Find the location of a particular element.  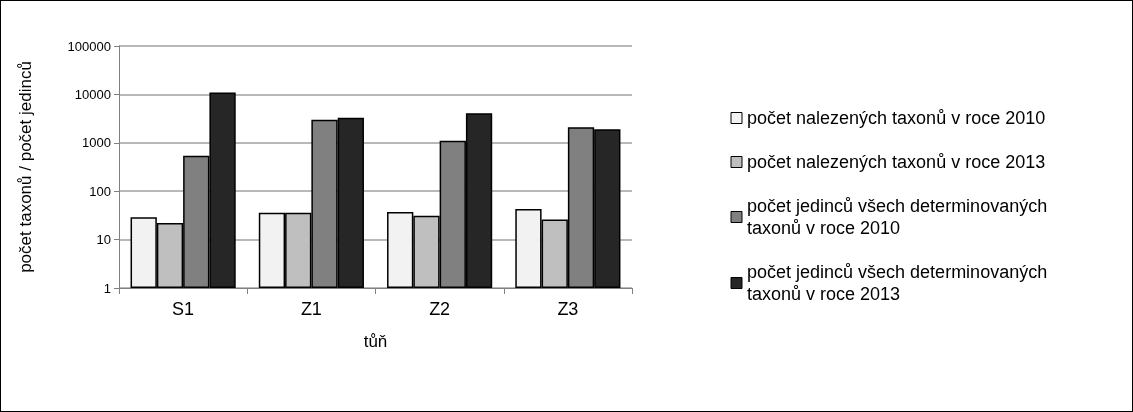

y-tick-label: 10000 is located at coordinates (92, 94).